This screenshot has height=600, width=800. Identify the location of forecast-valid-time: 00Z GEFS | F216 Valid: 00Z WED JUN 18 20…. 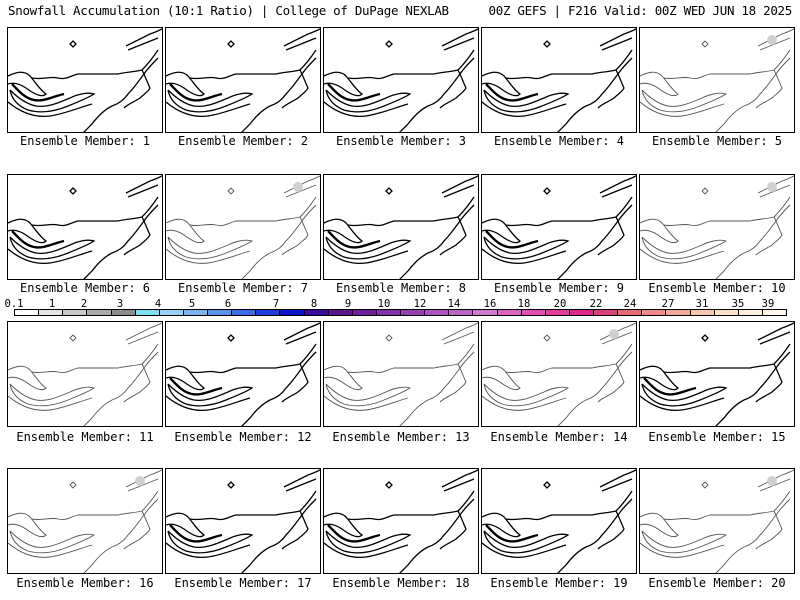
(640, 10).